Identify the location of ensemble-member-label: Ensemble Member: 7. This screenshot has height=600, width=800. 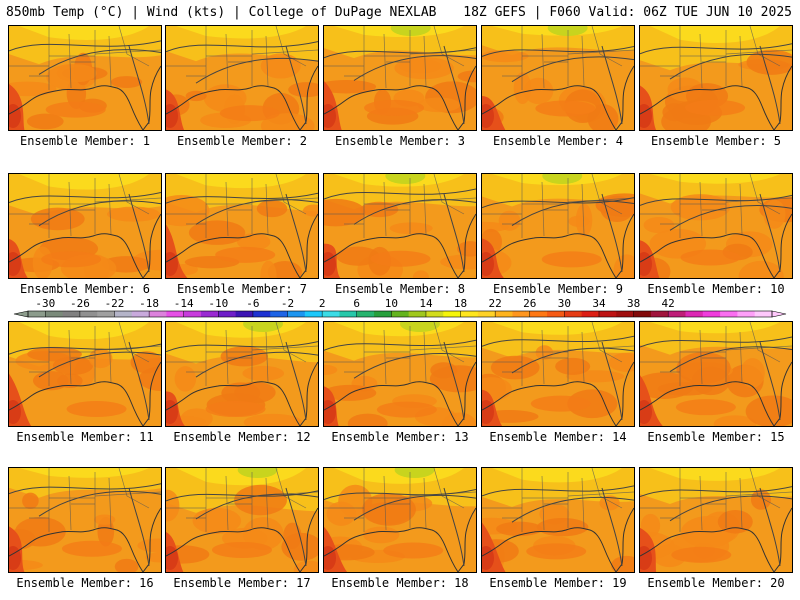
(242, 289).